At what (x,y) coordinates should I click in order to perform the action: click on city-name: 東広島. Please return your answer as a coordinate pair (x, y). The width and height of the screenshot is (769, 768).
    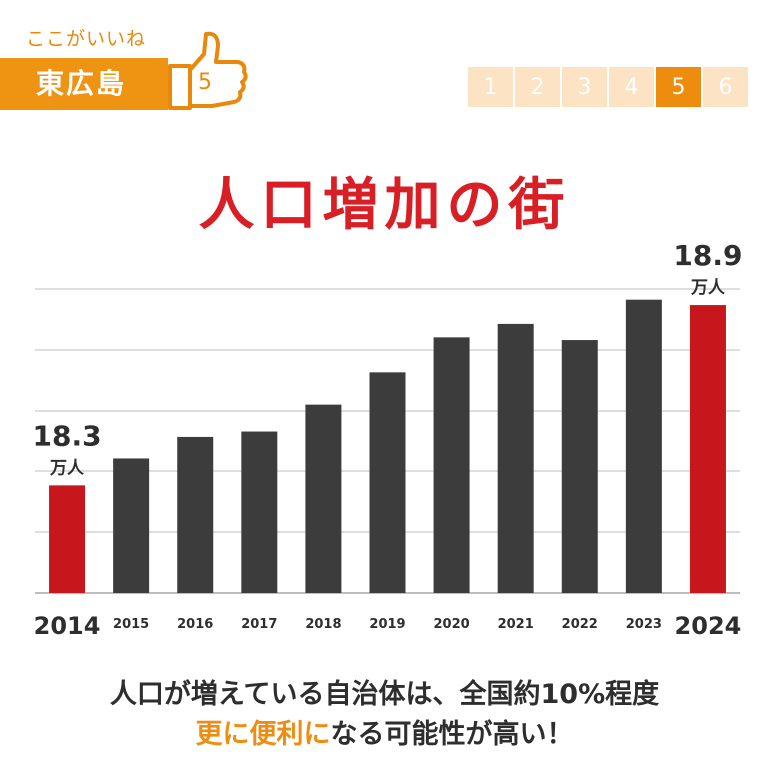
    Looking at the image, I should click on (81, 83).